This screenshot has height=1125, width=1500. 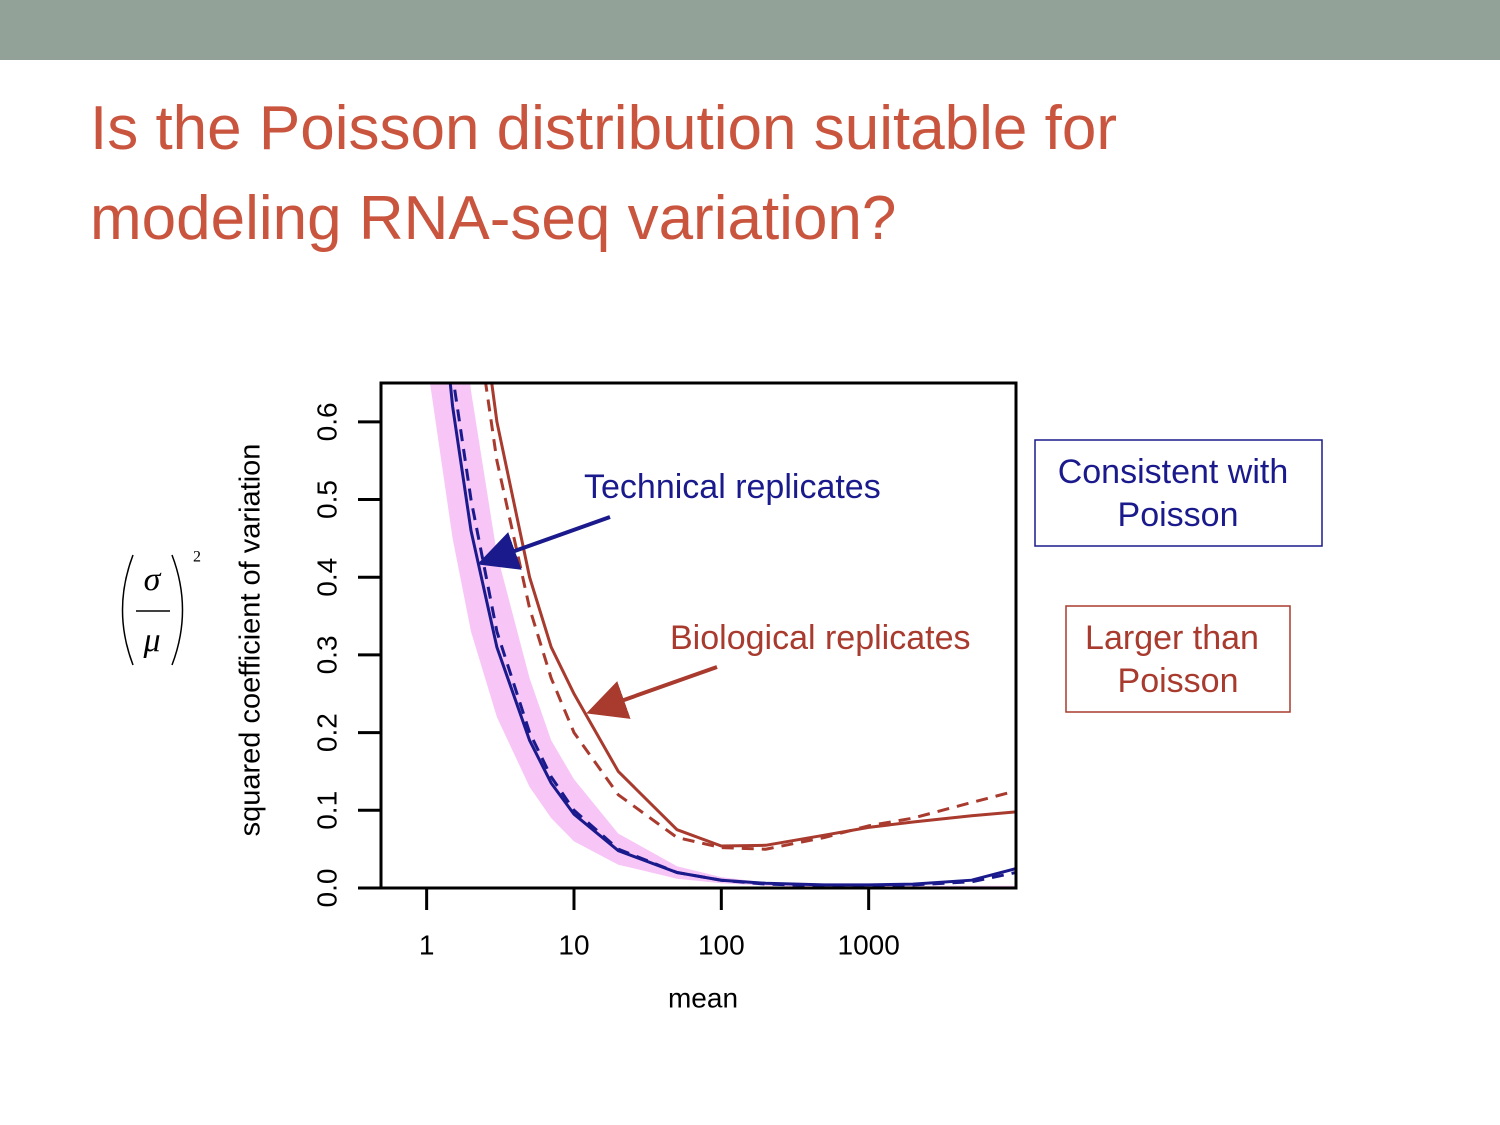 What do you see at coordinates (732, 487) in the screenshot?
I see `annotation: Technical replicates` at bounding box center [732, 487].